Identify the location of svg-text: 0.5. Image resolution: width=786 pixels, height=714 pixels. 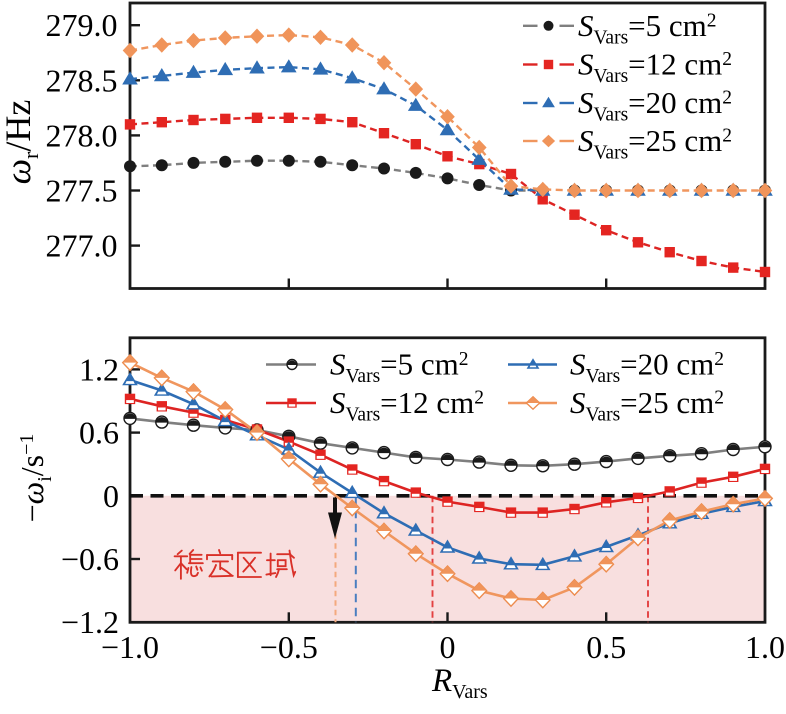
(606, 647).